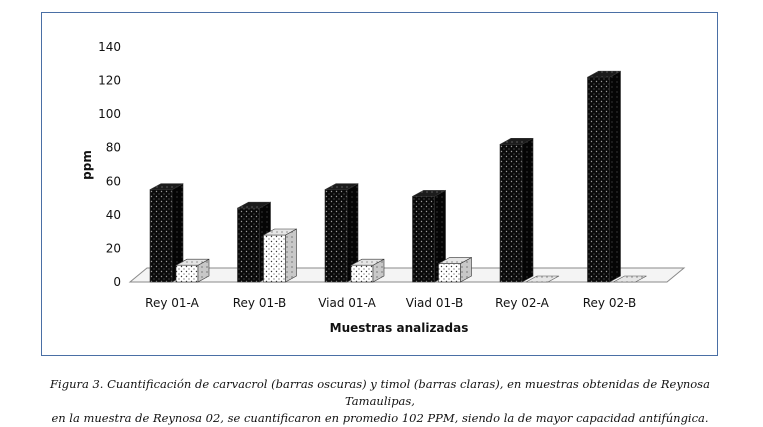  What do you see at coordinates (109, 164) in the screenshot?
I see `y-axis: 0 20 40 60 80 100 120 140` at bounding box center [109, 164].